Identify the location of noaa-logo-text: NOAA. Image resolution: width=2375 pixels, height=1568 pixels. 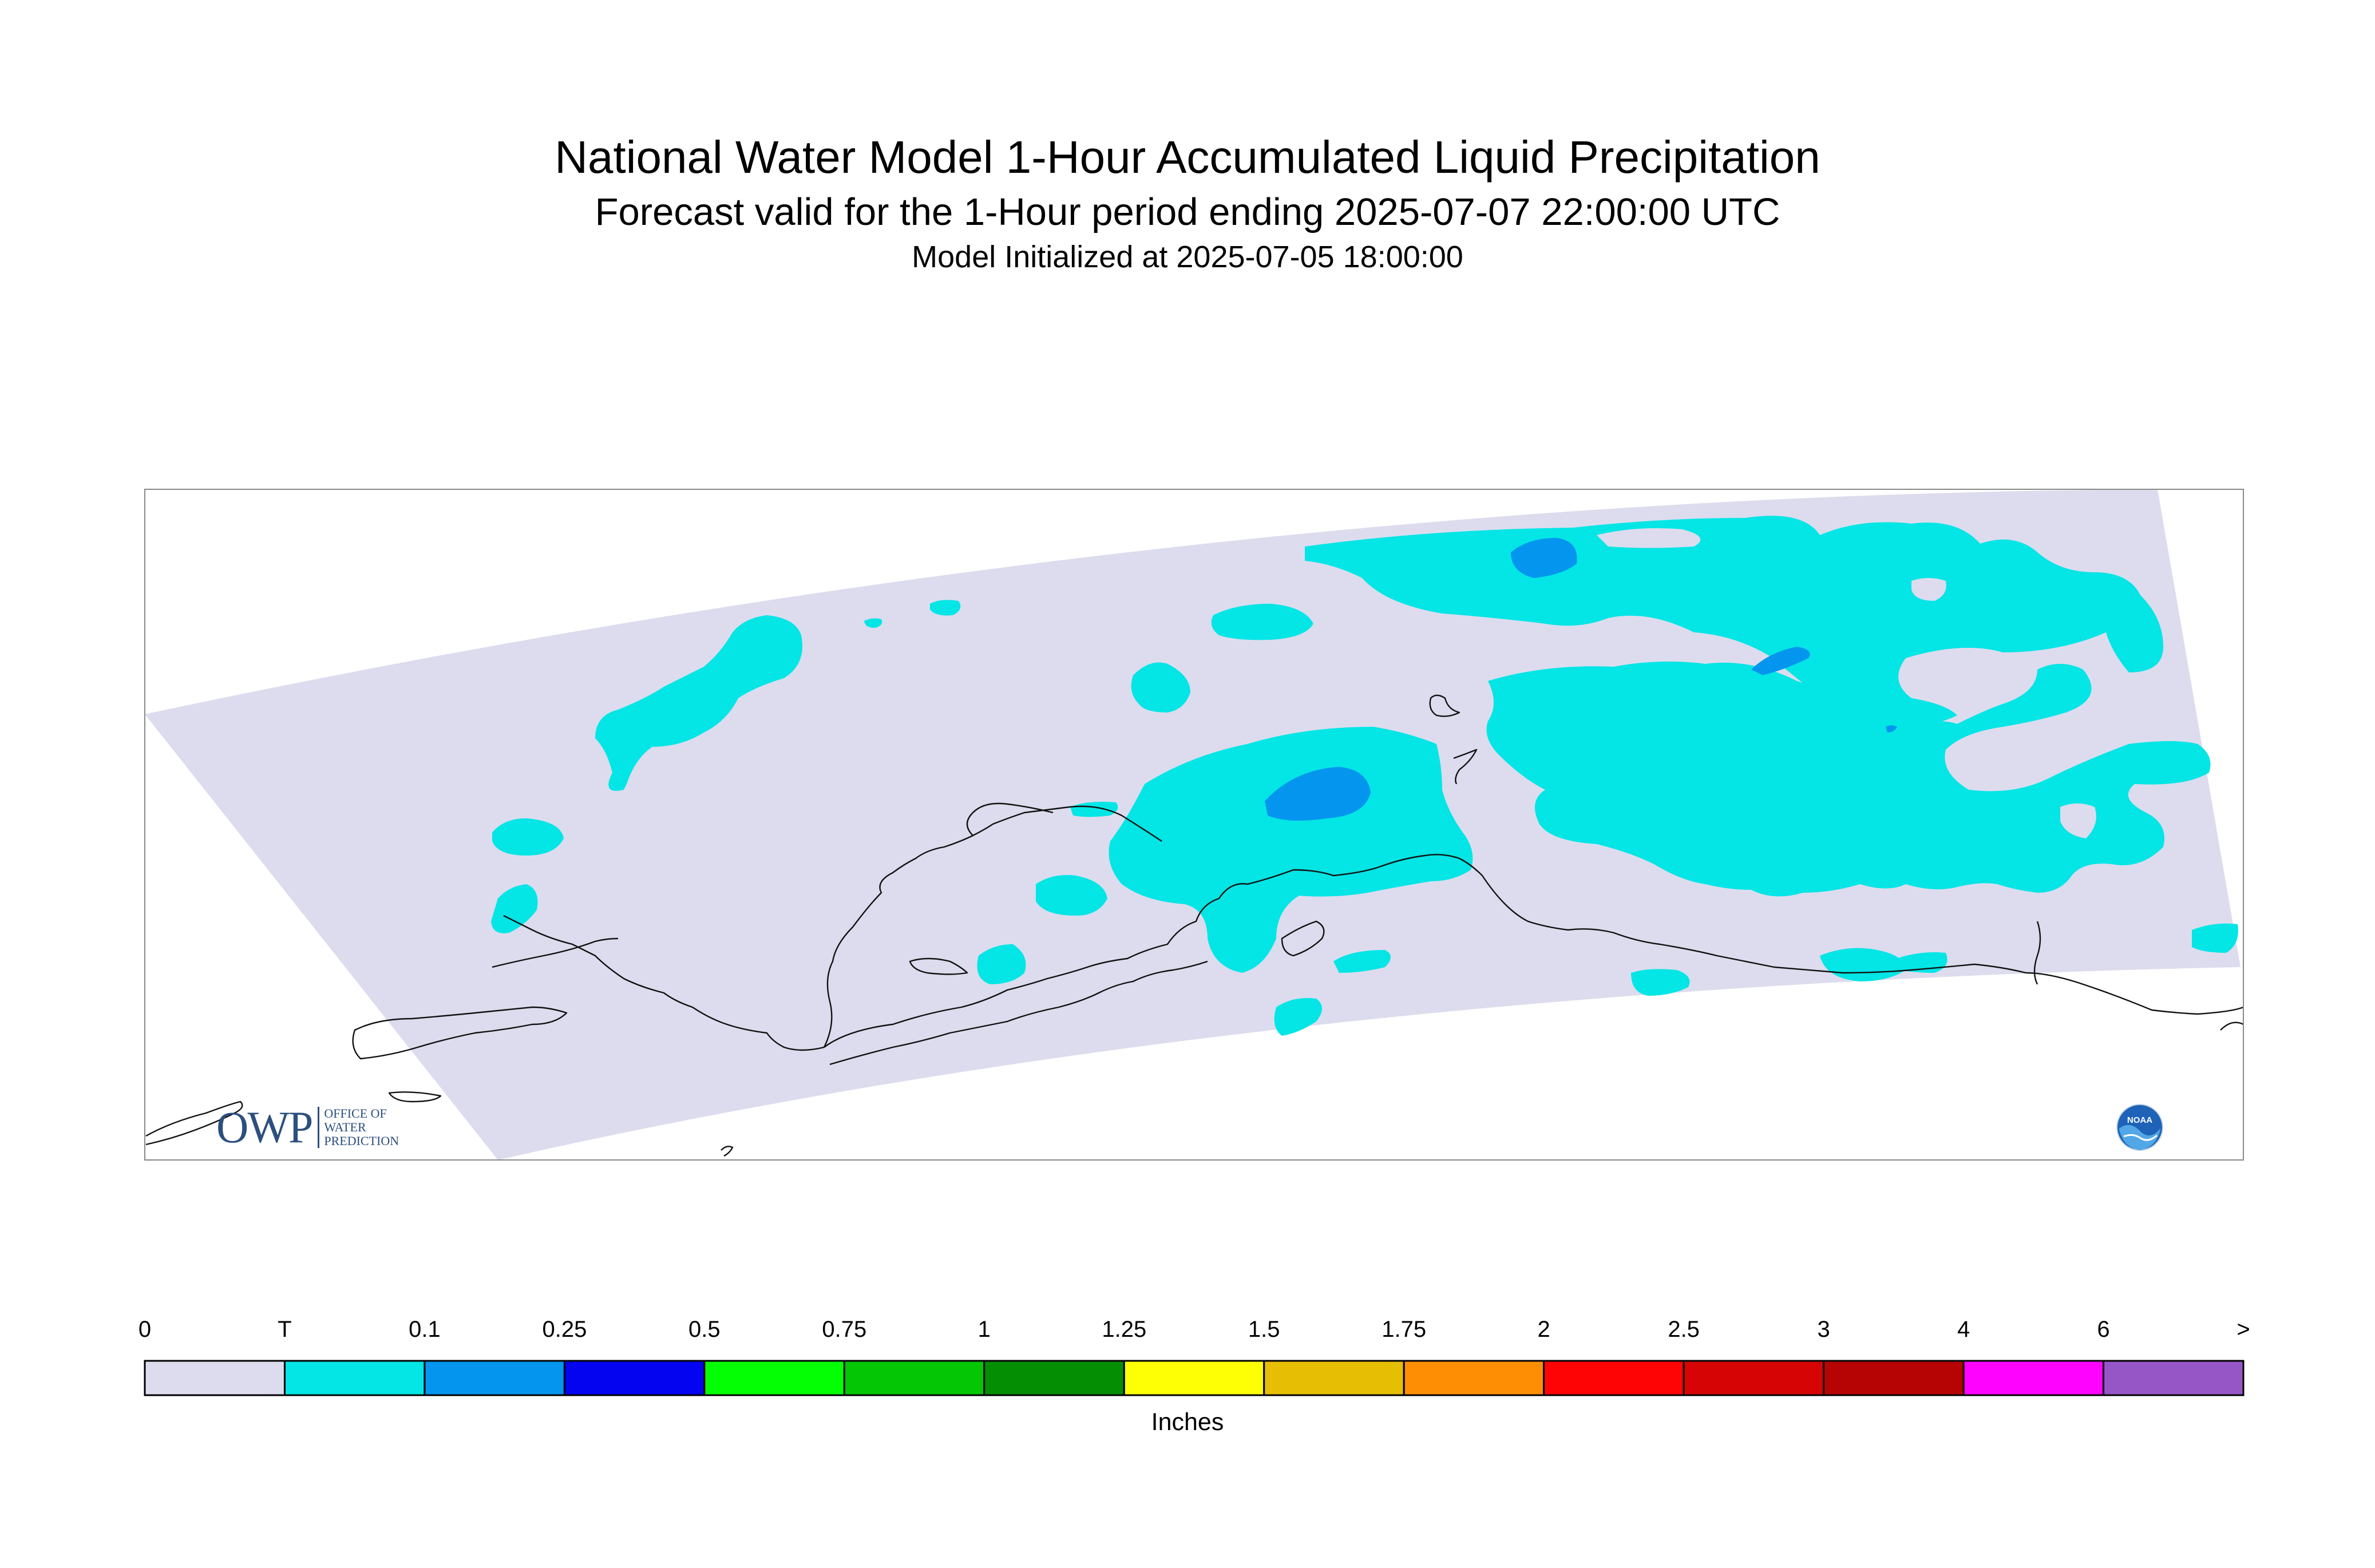
(2139, 1120).